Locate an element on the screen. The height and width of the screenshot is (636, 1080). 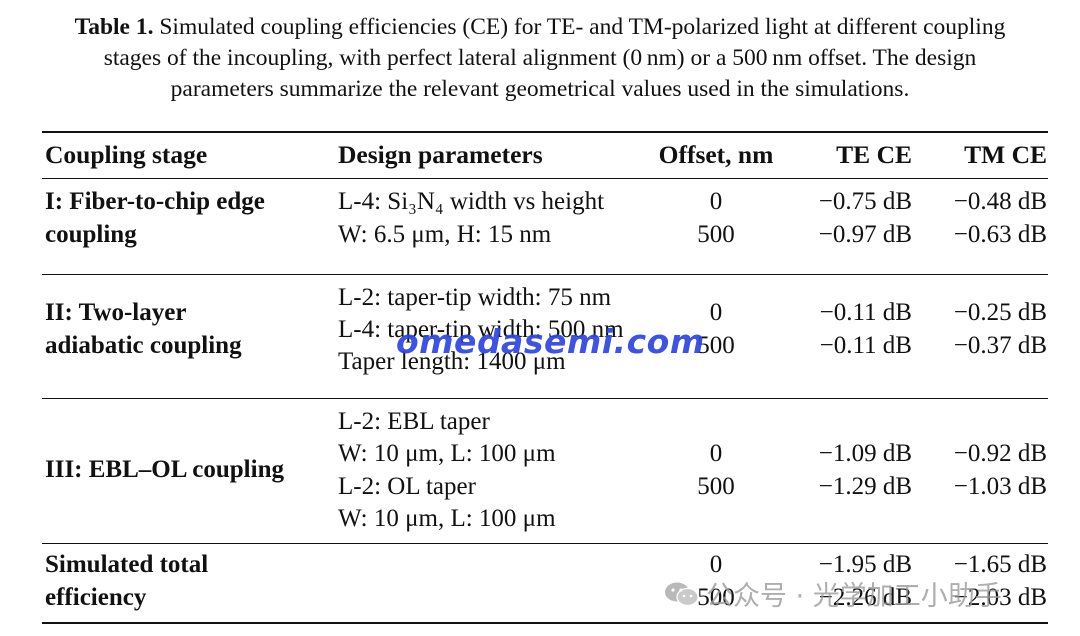
row2-stage-line1: II: Two-layer is located at coordinates (116, 312).